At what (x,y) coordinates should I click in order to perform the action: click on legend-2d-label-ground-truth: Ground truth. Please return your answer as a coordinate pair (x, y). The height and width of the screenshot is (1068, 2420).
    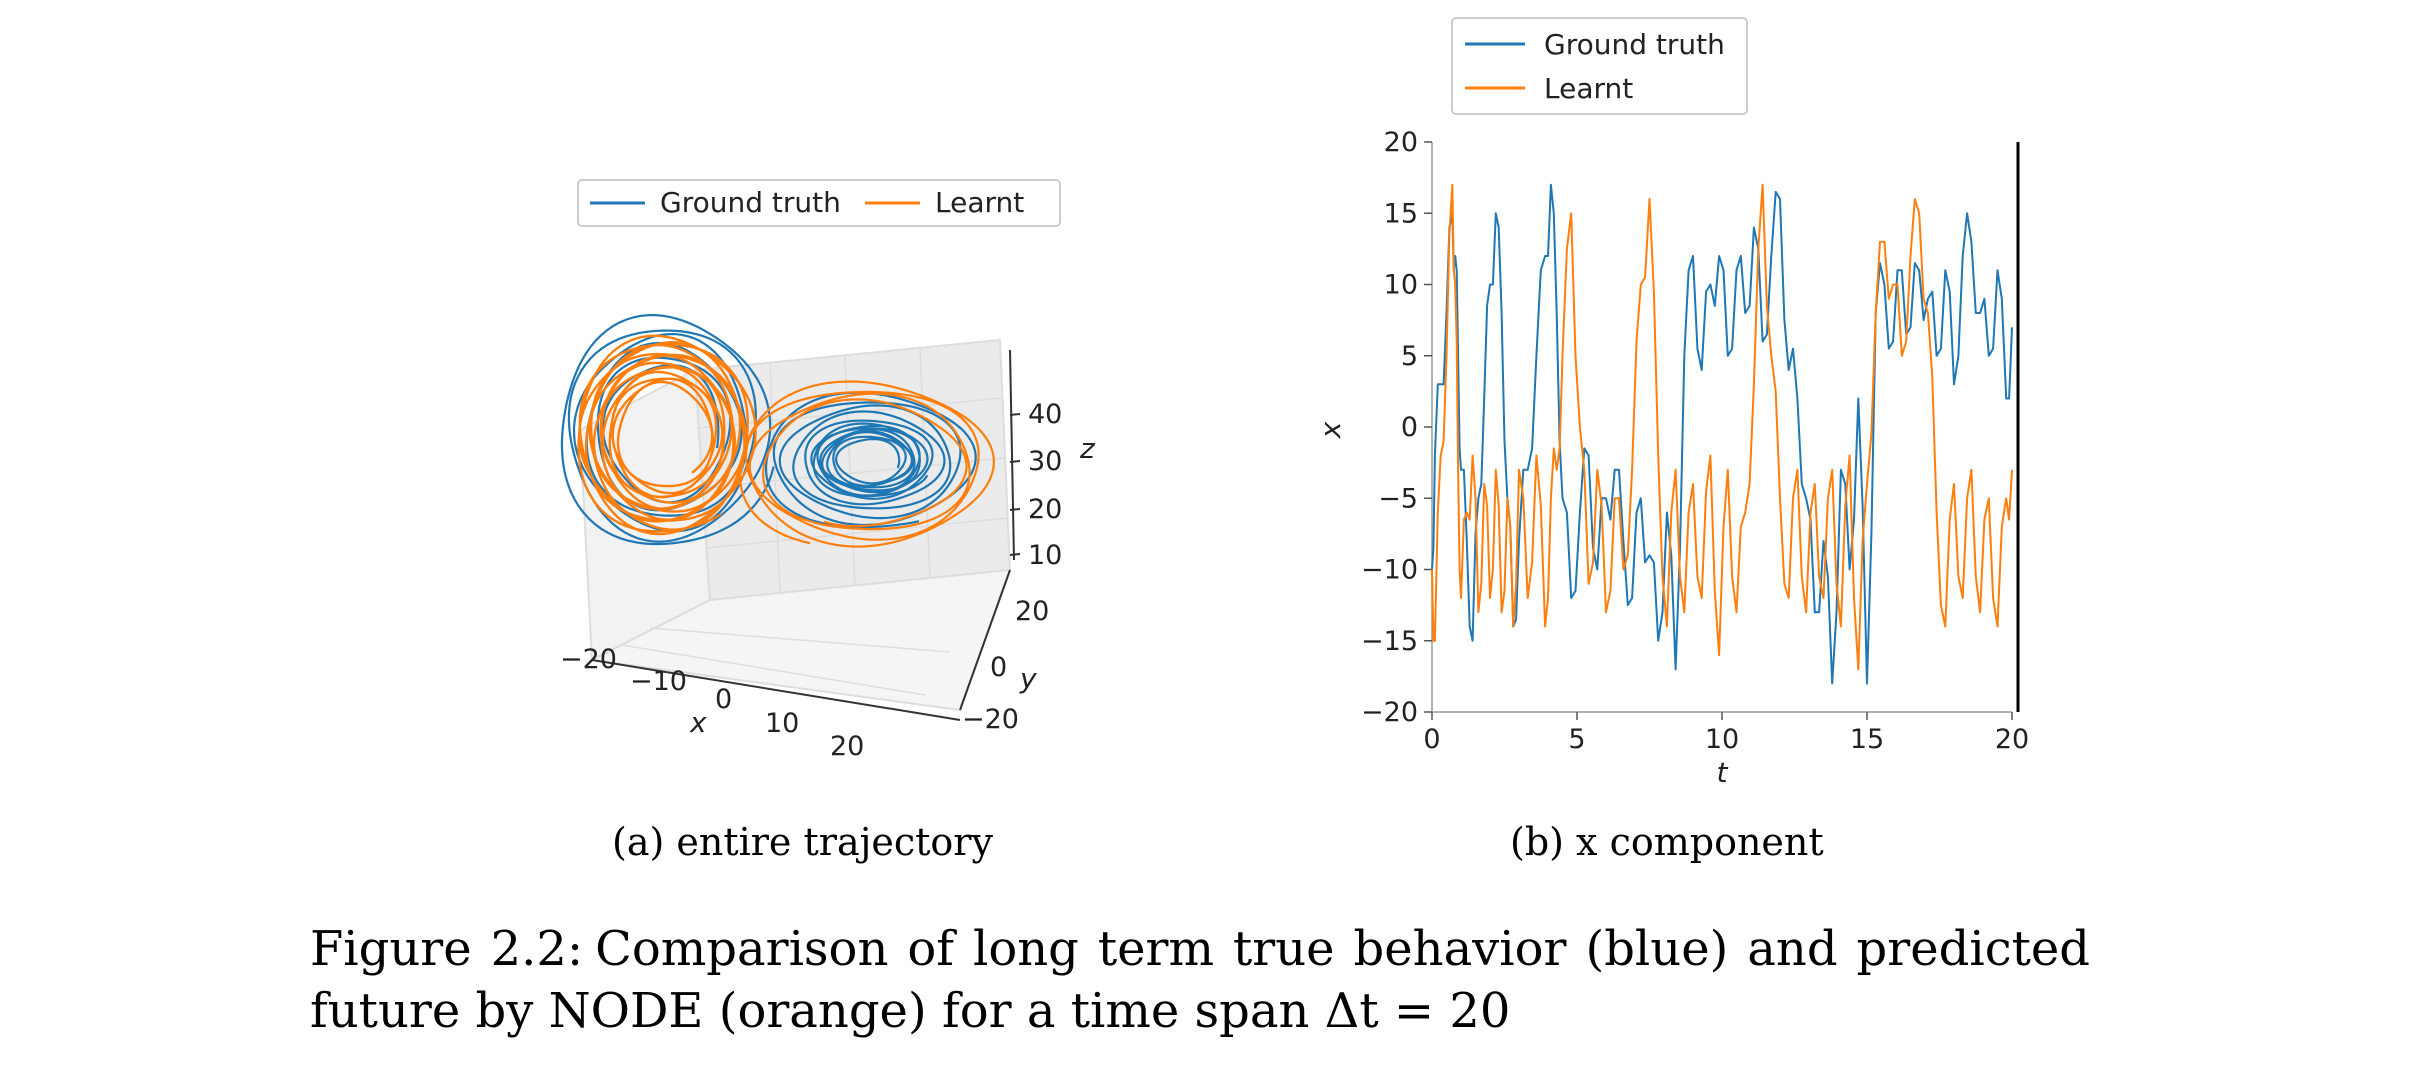
    Looking at the image, I should click on (1634, 44).